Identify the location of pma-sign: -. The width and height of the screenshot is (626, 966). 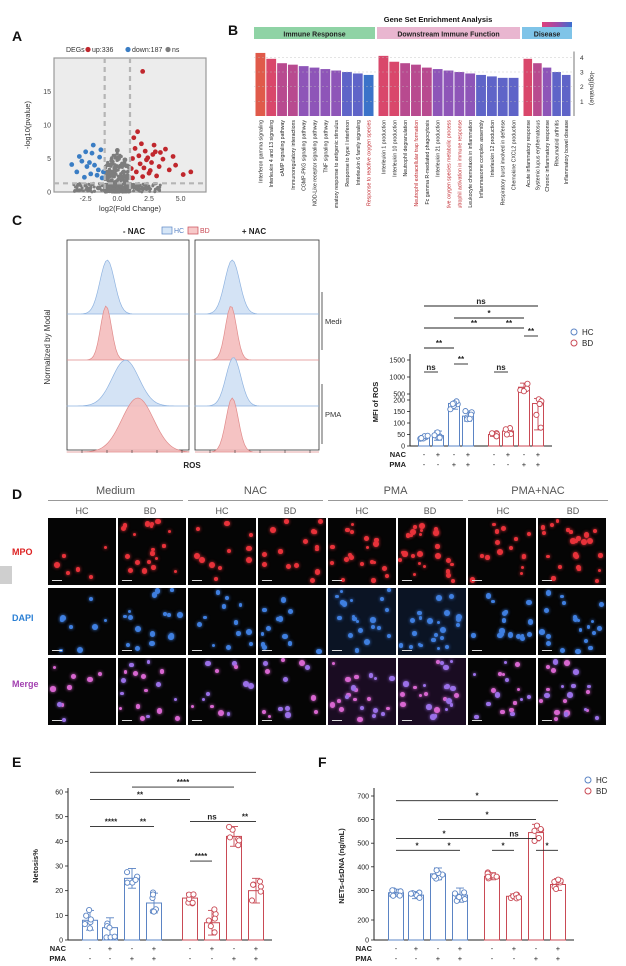
(508, 464).